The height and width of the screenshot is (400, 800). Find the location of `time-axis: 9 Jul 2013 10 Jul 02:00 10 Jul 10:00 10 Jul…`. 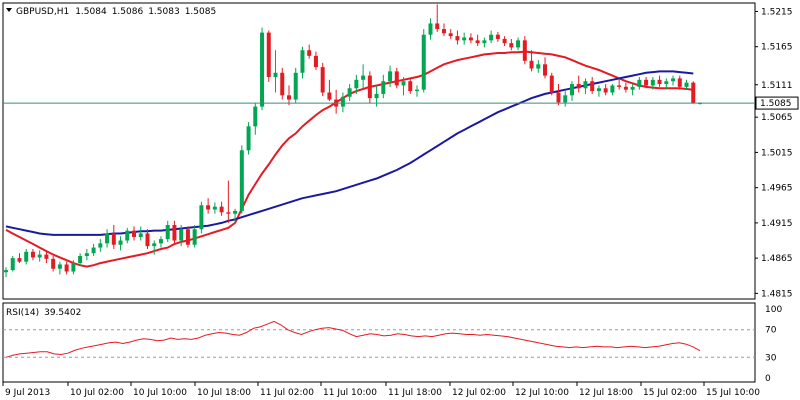

time-axis: 9 Jul 2013 10 Jul 02:00 10 Jul 10:00 10 Jul… is located at coordinates (381, 390).